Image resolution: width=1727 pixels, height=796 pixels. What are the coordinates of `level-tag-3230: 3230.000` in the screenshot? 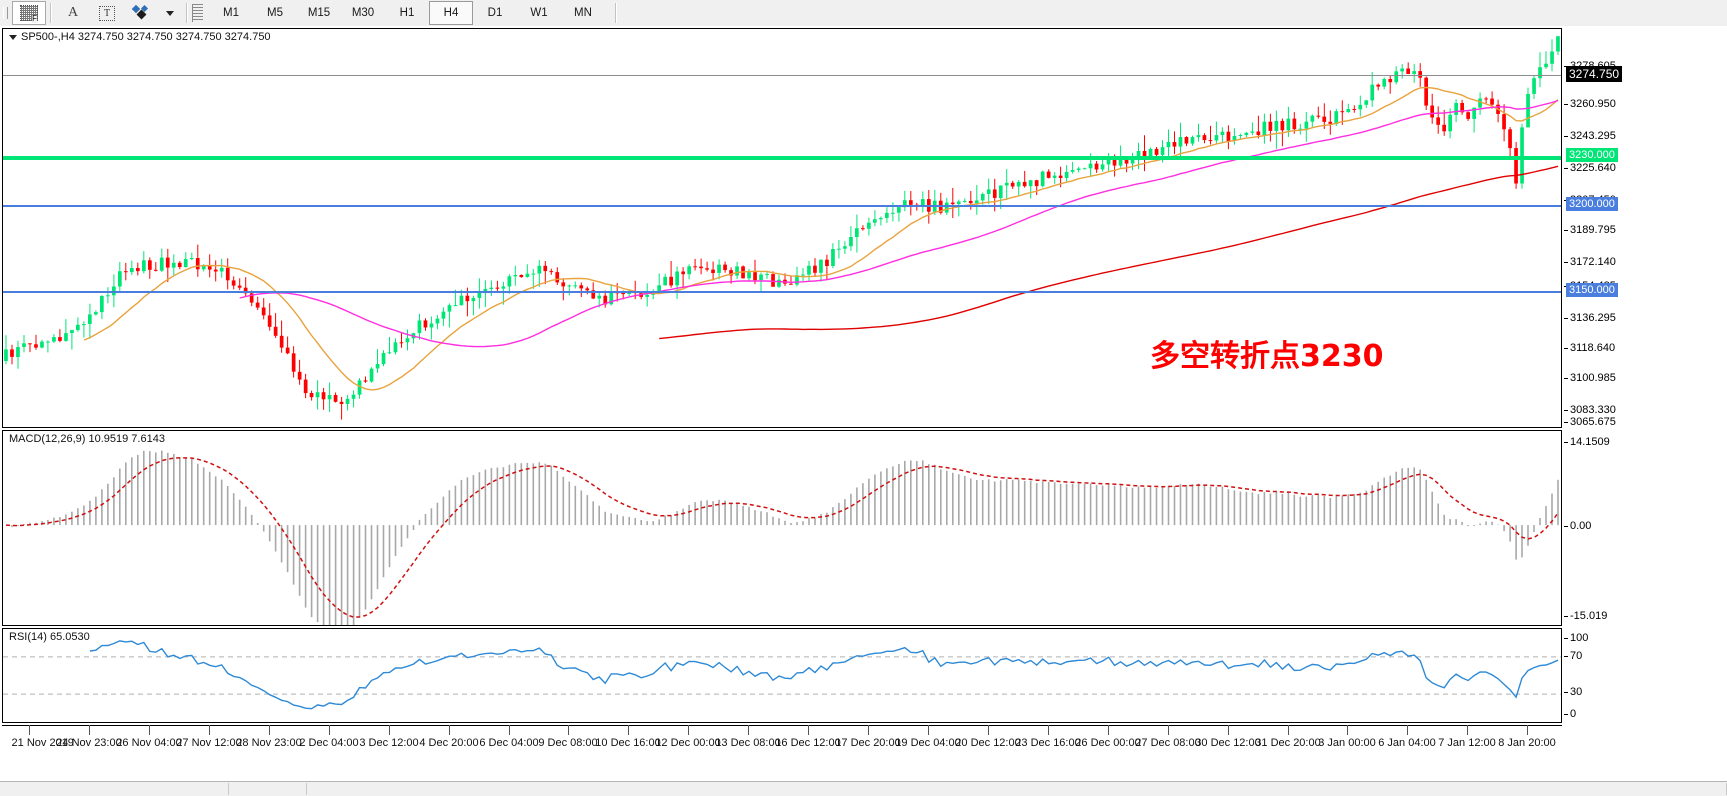 It's located at (1592, 155).